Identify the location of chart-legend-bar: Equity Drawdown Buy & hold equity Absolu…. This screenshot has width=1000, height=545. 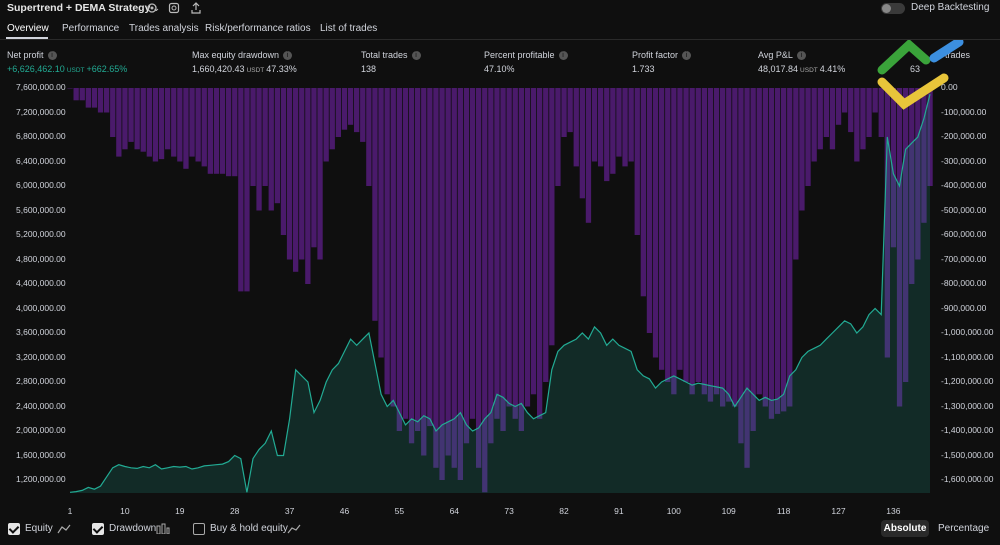
(500, 532).